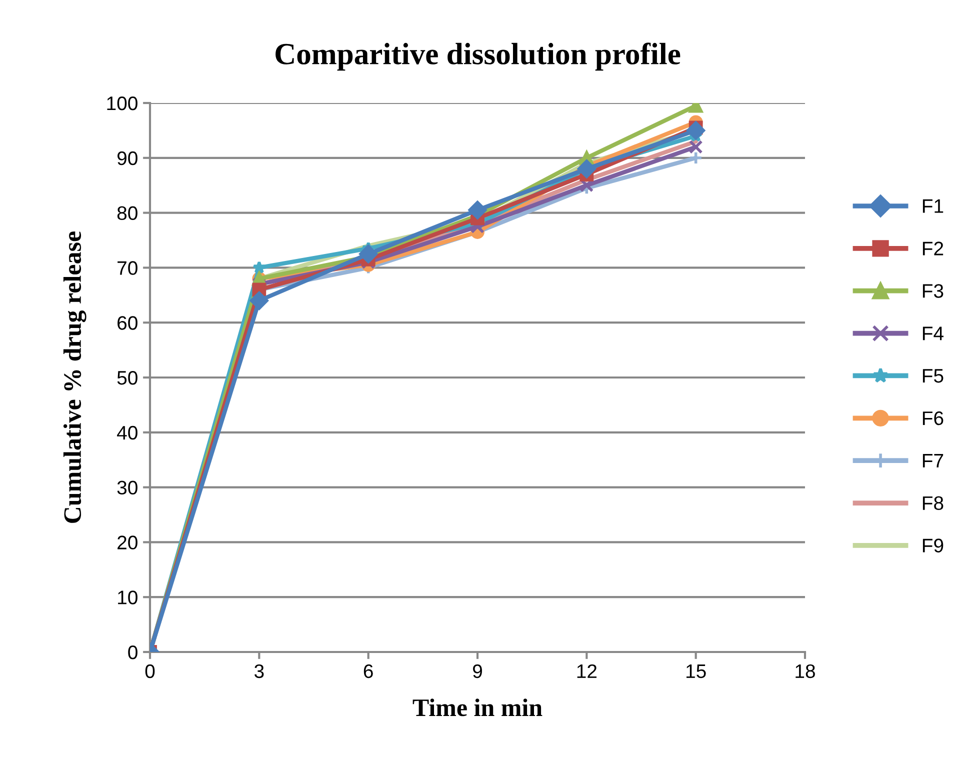  I want to click on x-tick-label: 6, so click(368, 671).